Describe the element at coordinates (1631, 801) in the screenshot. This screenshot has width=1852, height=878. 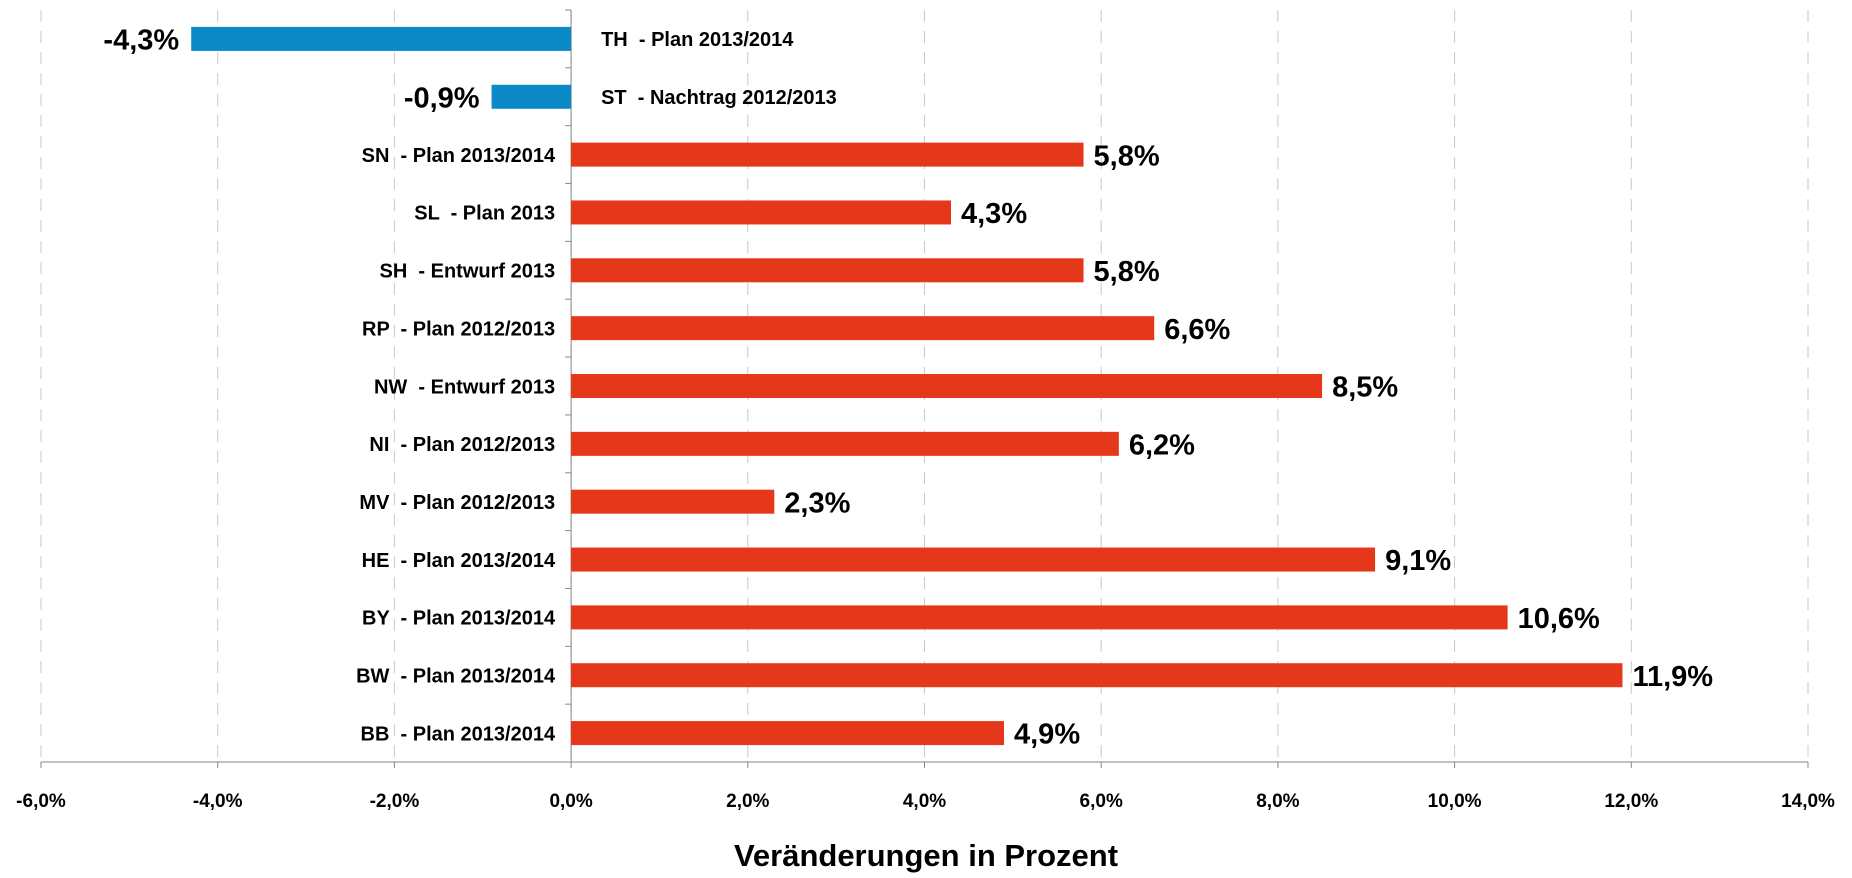
I see `x-tick-label: 12,0%` at that location.